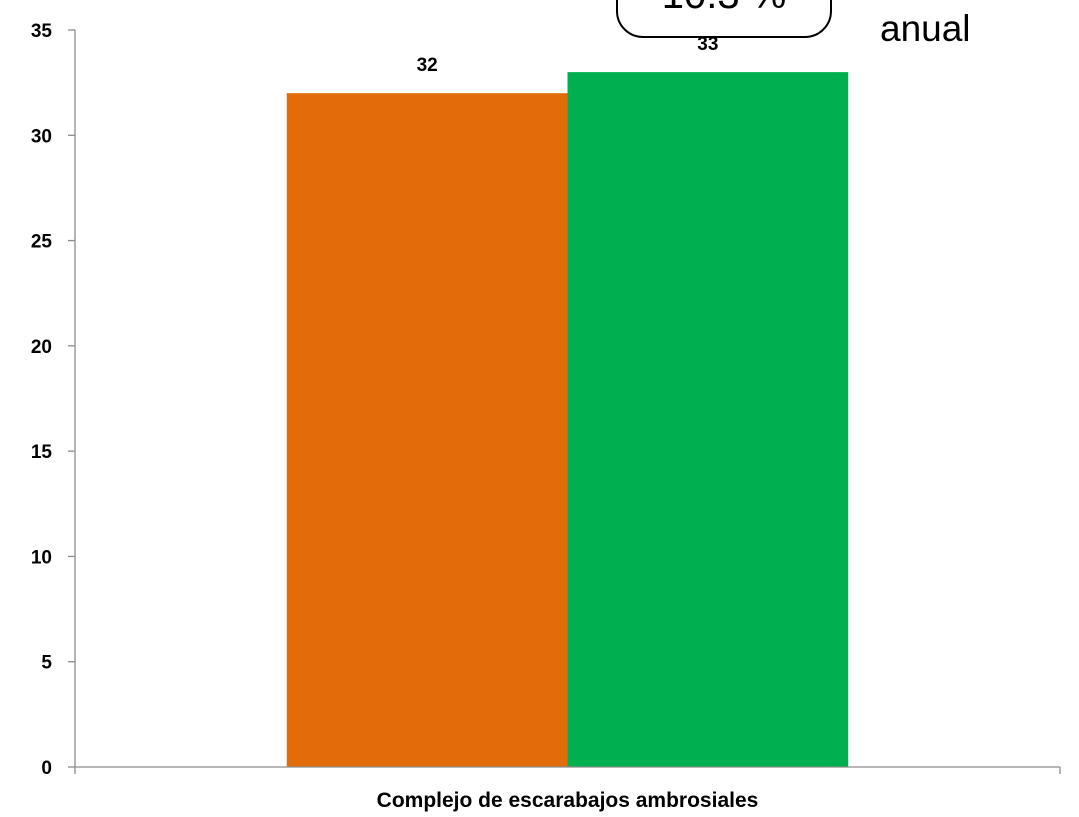  I want to click on callout-box, so click(724, 19).